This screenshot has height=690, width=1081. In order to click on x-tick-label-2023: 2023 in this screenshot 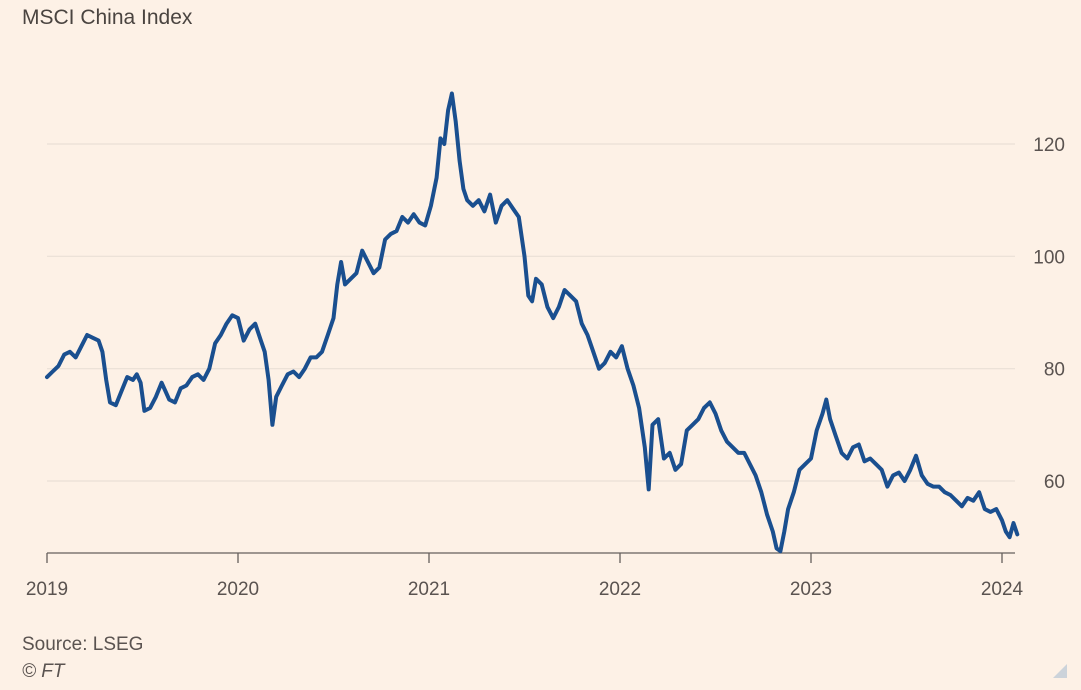, I will do `click(811, 589)`.